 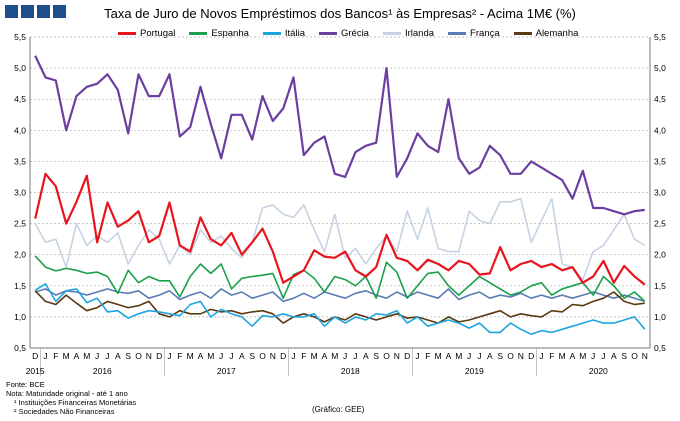 What do you see at coordinates (20, 130) in the screenshot?
I see `y-tick-label-left: 4,0` at bounding box center [20, 130].